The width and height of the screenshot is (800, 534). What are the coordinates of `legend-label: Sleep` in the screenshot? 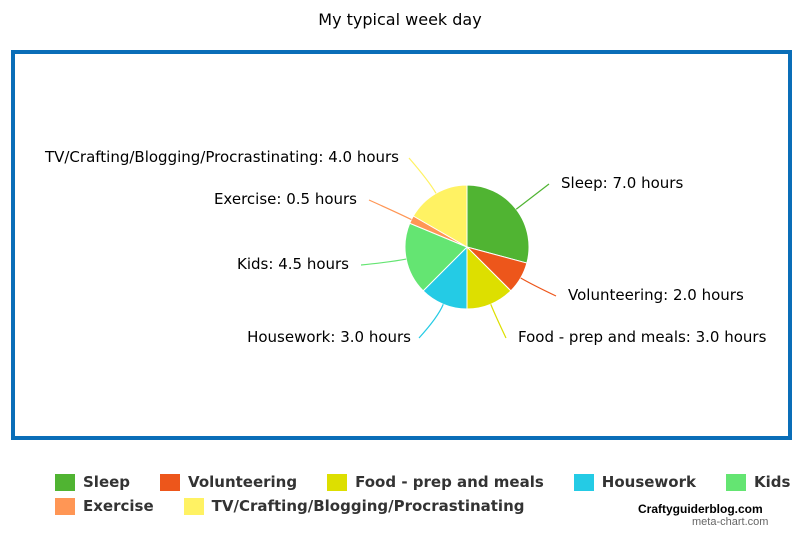 It's located at (107, 482).